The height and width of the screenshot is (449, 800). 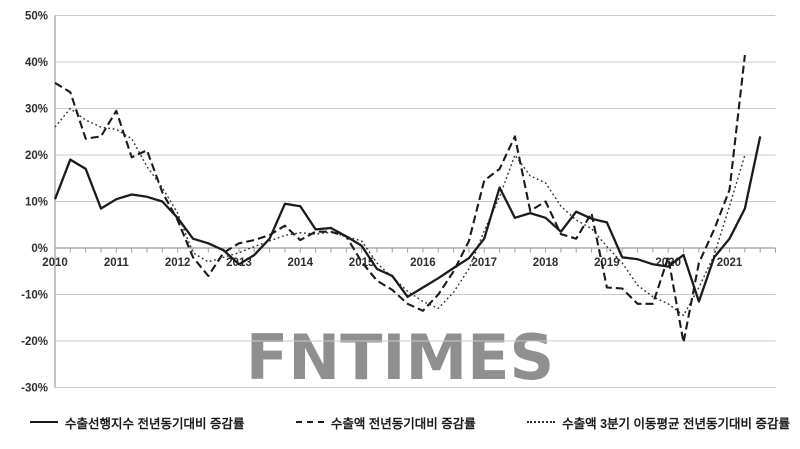 What do you see at coordinates (155, 423) in the screenshot?
I see `legend-label: 수출선행지수 전년동기대비 증감률` at bounding box center [155, 423].